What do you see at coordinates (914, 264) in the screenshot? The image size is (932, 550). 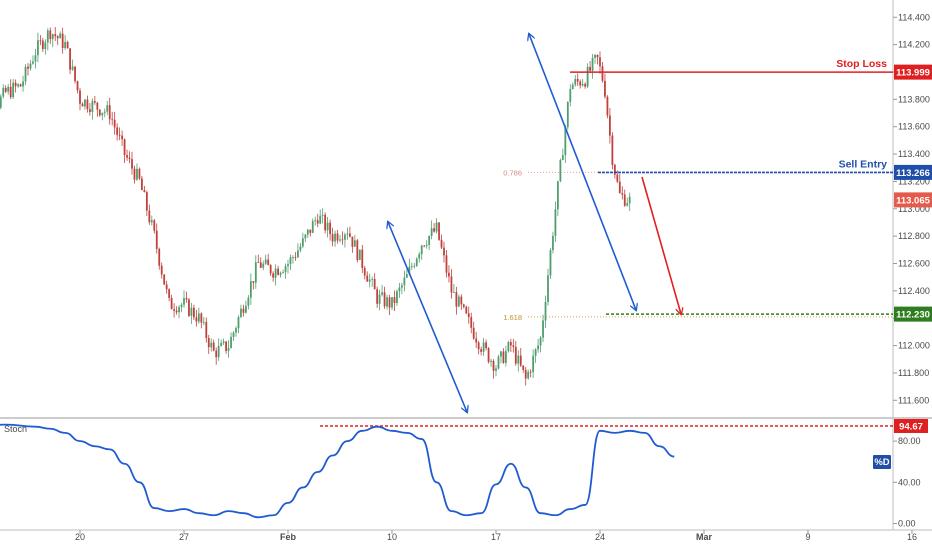 I see `price-tick-label: 112.600` at bounding box center [914, 264].